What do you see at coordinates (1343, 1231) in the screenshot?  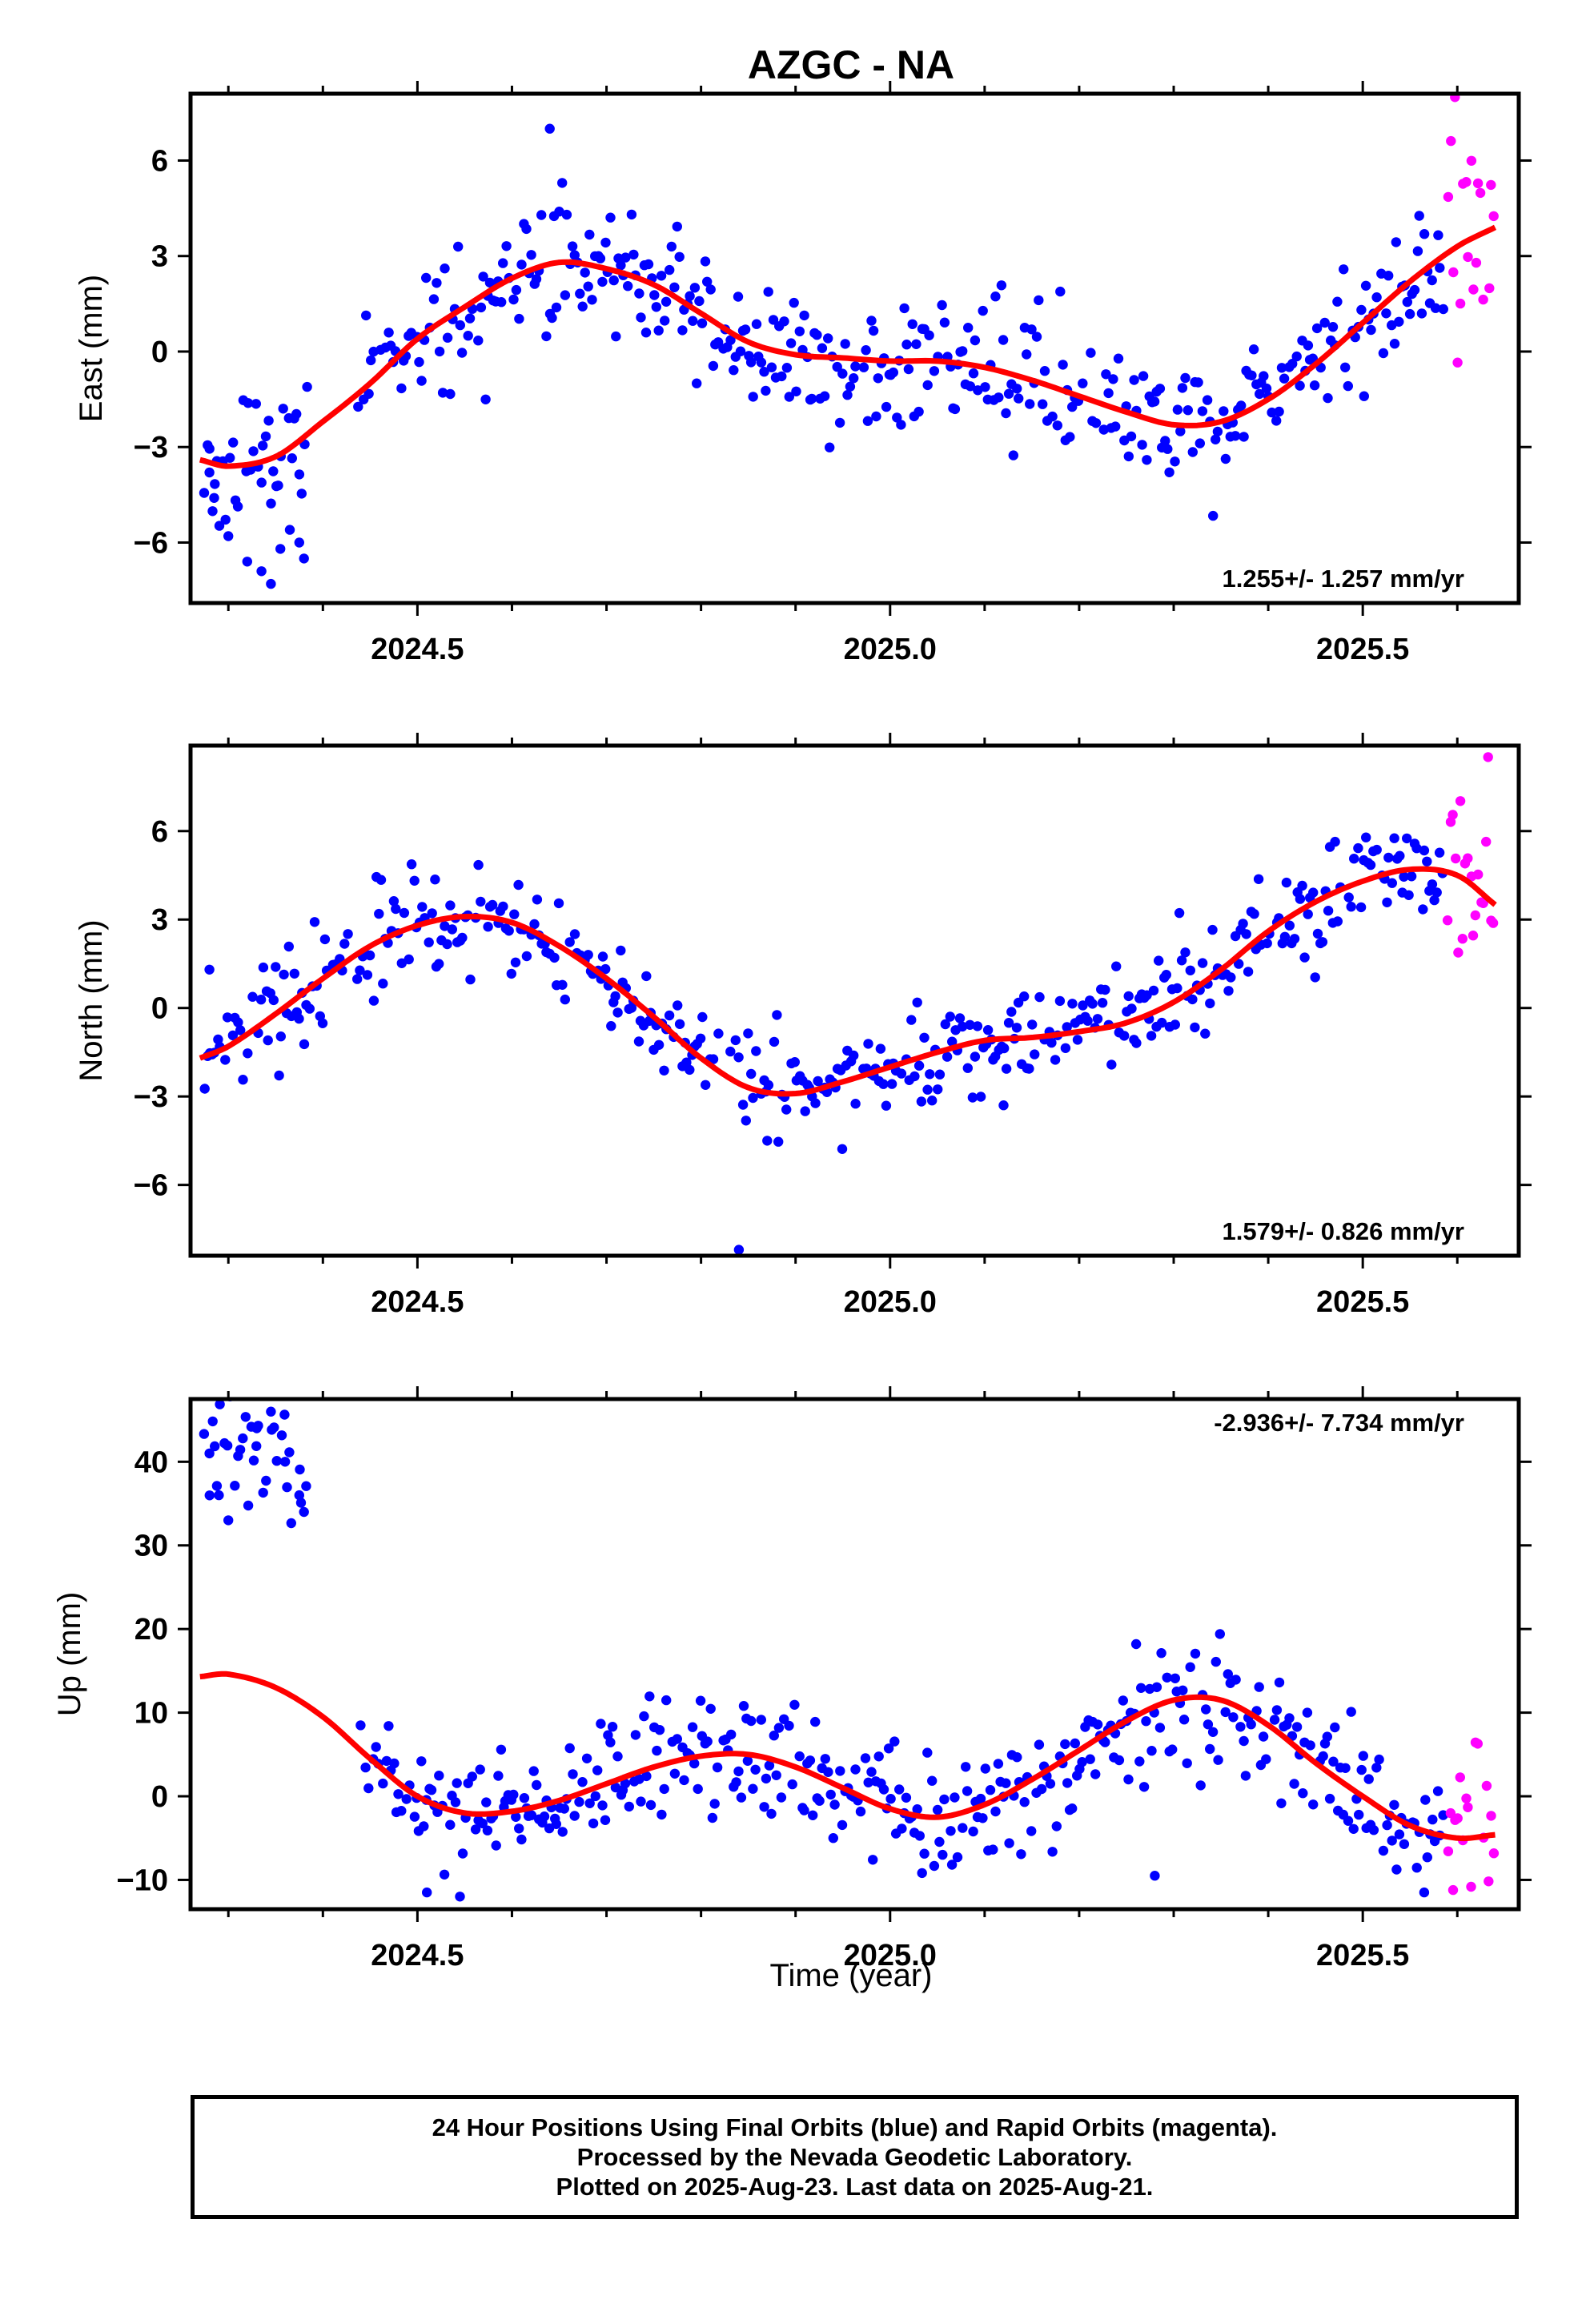 I see `north-velocity-annotation: 1.579+/- 0.826 mm/yr` at bounding box center [1343, 1231].